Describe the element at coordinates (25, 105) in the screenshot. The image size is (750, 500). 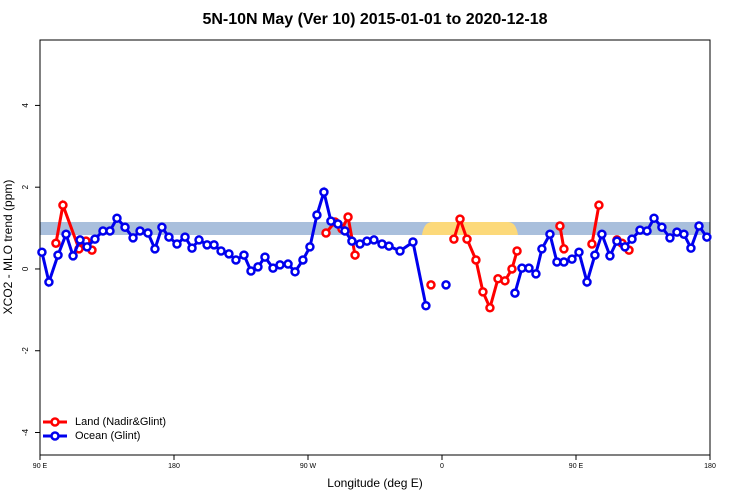
I see `y-tick-label: 4` at that location.